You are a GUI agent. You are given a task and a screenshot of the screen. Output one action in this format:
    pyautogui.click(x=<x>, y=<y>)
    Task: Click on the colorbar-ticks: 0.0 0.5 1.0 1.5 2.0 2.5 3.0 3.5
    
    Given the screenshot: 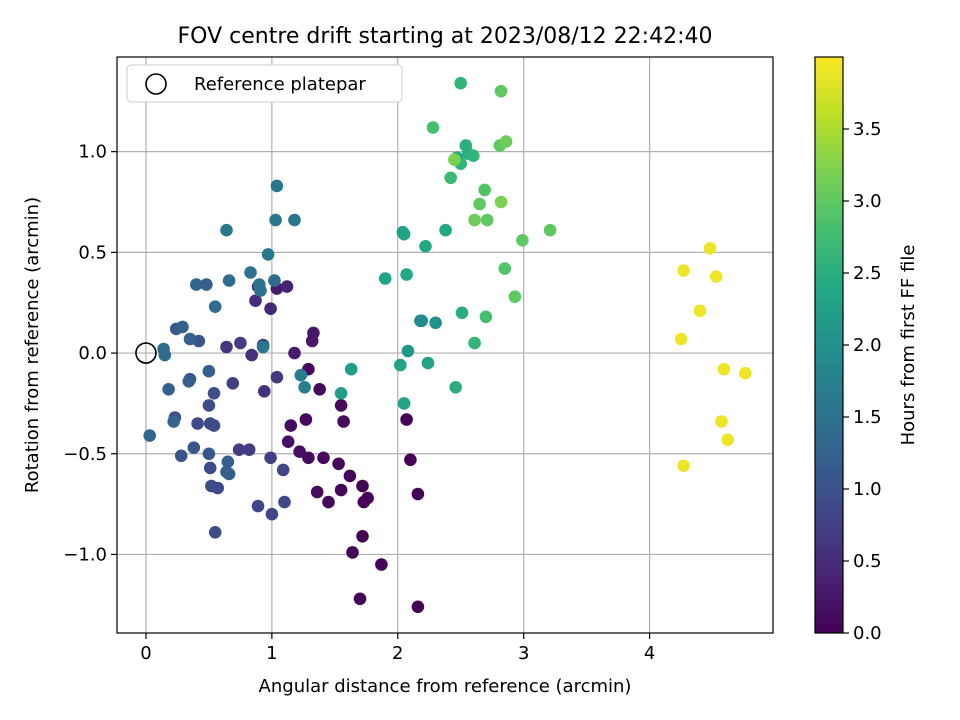 What is the action you would take?
    pyautogui.click(x=862, y=381)
    